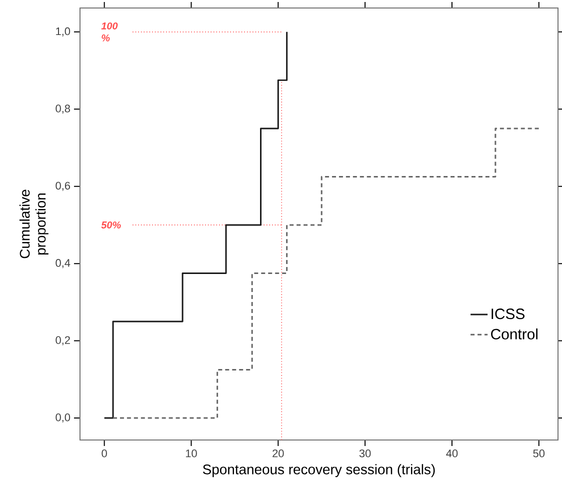 This screenshot has width=562, height=500. Describe the element at coordinates (63, 109) in the screenshot. I see `y-tick-label: 0,8` at that location.